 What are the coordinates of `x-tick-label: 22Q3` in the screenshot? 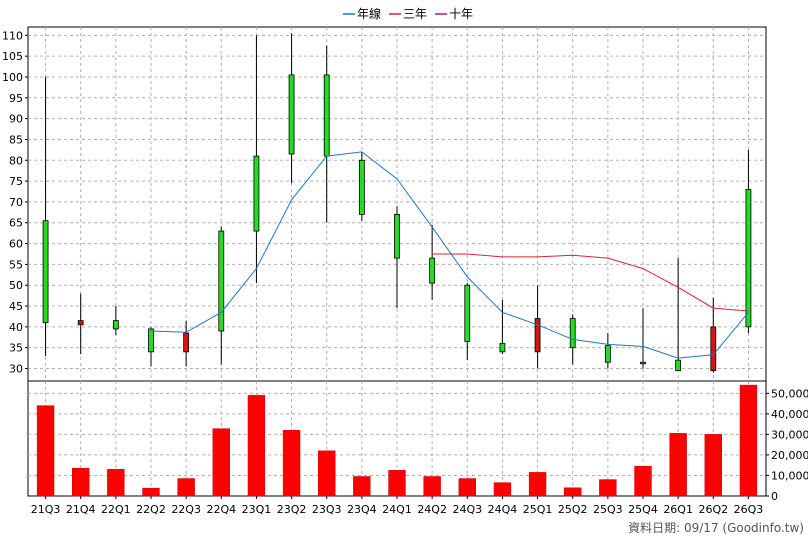 It's located at (186, 509).